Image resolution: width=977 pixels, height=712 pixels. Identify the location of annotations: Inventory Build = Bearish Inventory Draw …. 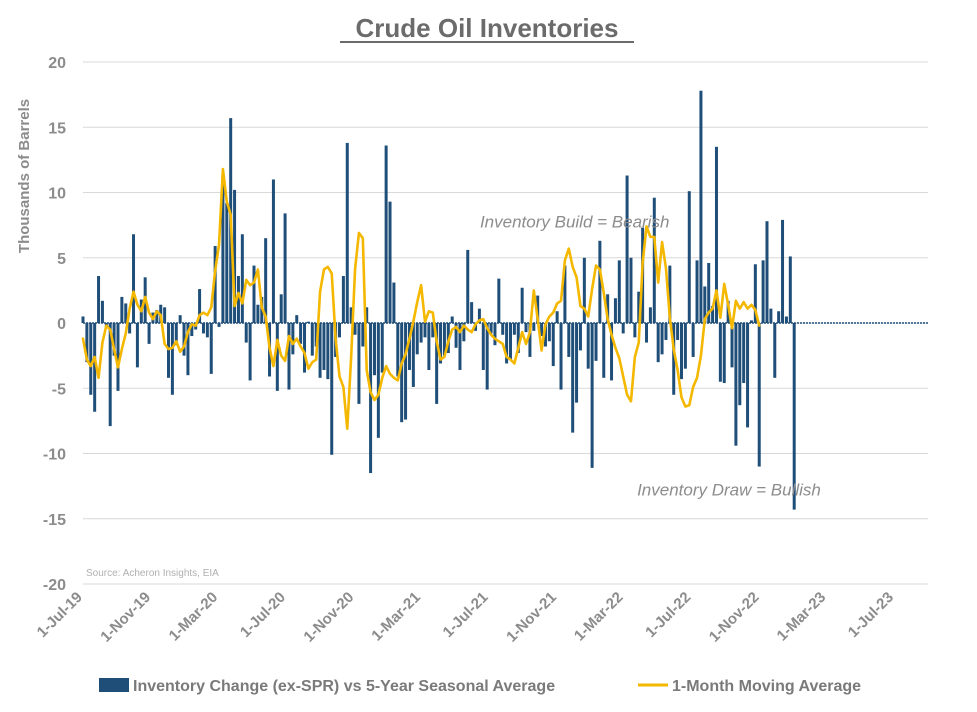
(650, 356).